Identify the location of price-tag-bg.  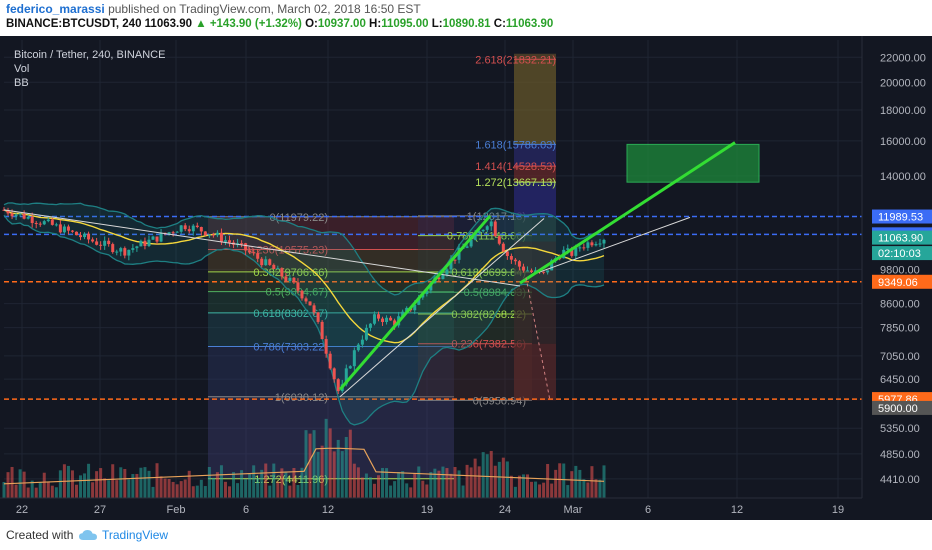
(902, 253).